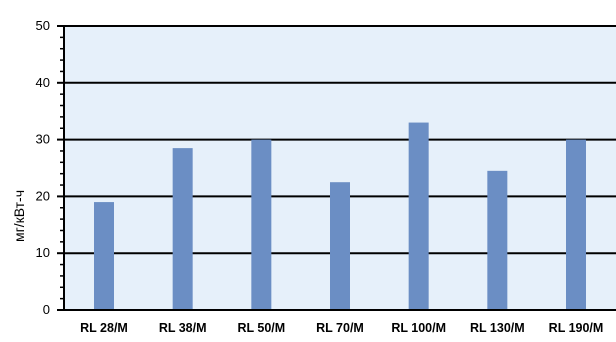 The height and width of the screenshot is (342, 616). I want to click on x-category-label: RL 50/M, so click(261, 328).